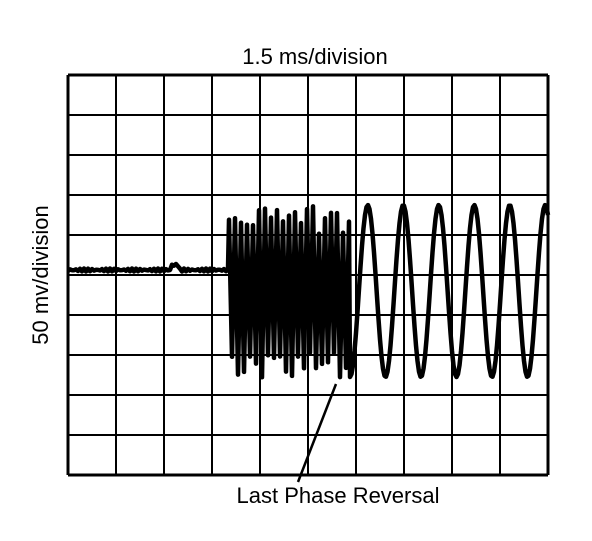 The height and width of the screenshot is (541, 592). What do you see at coordinates (40, 274) in the screenshot?
I see `y-axis-label: 50 mv/division` at bounding box center [40, 274].